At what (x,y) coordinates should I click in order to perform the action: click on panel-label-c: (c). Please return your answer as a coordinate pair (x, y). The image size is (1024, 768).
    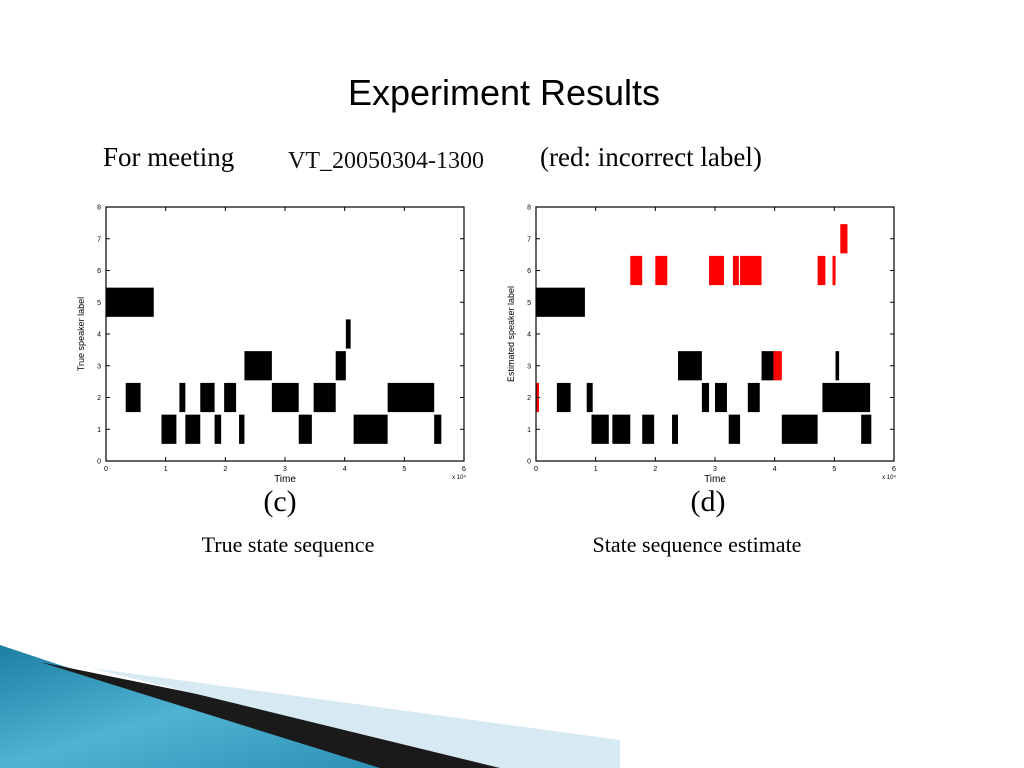
    Looking at the image, I should click on (280, 501).